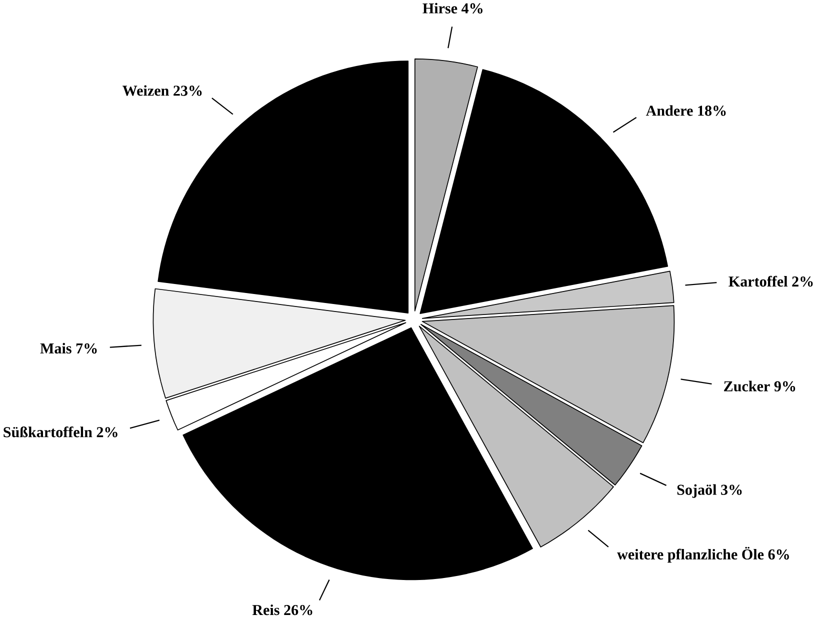  What do you see at coordinates (690, 554) in the screenshot?
I see `slice-label: weitere pflanzliche Öle` at bounding box center [690, 554].